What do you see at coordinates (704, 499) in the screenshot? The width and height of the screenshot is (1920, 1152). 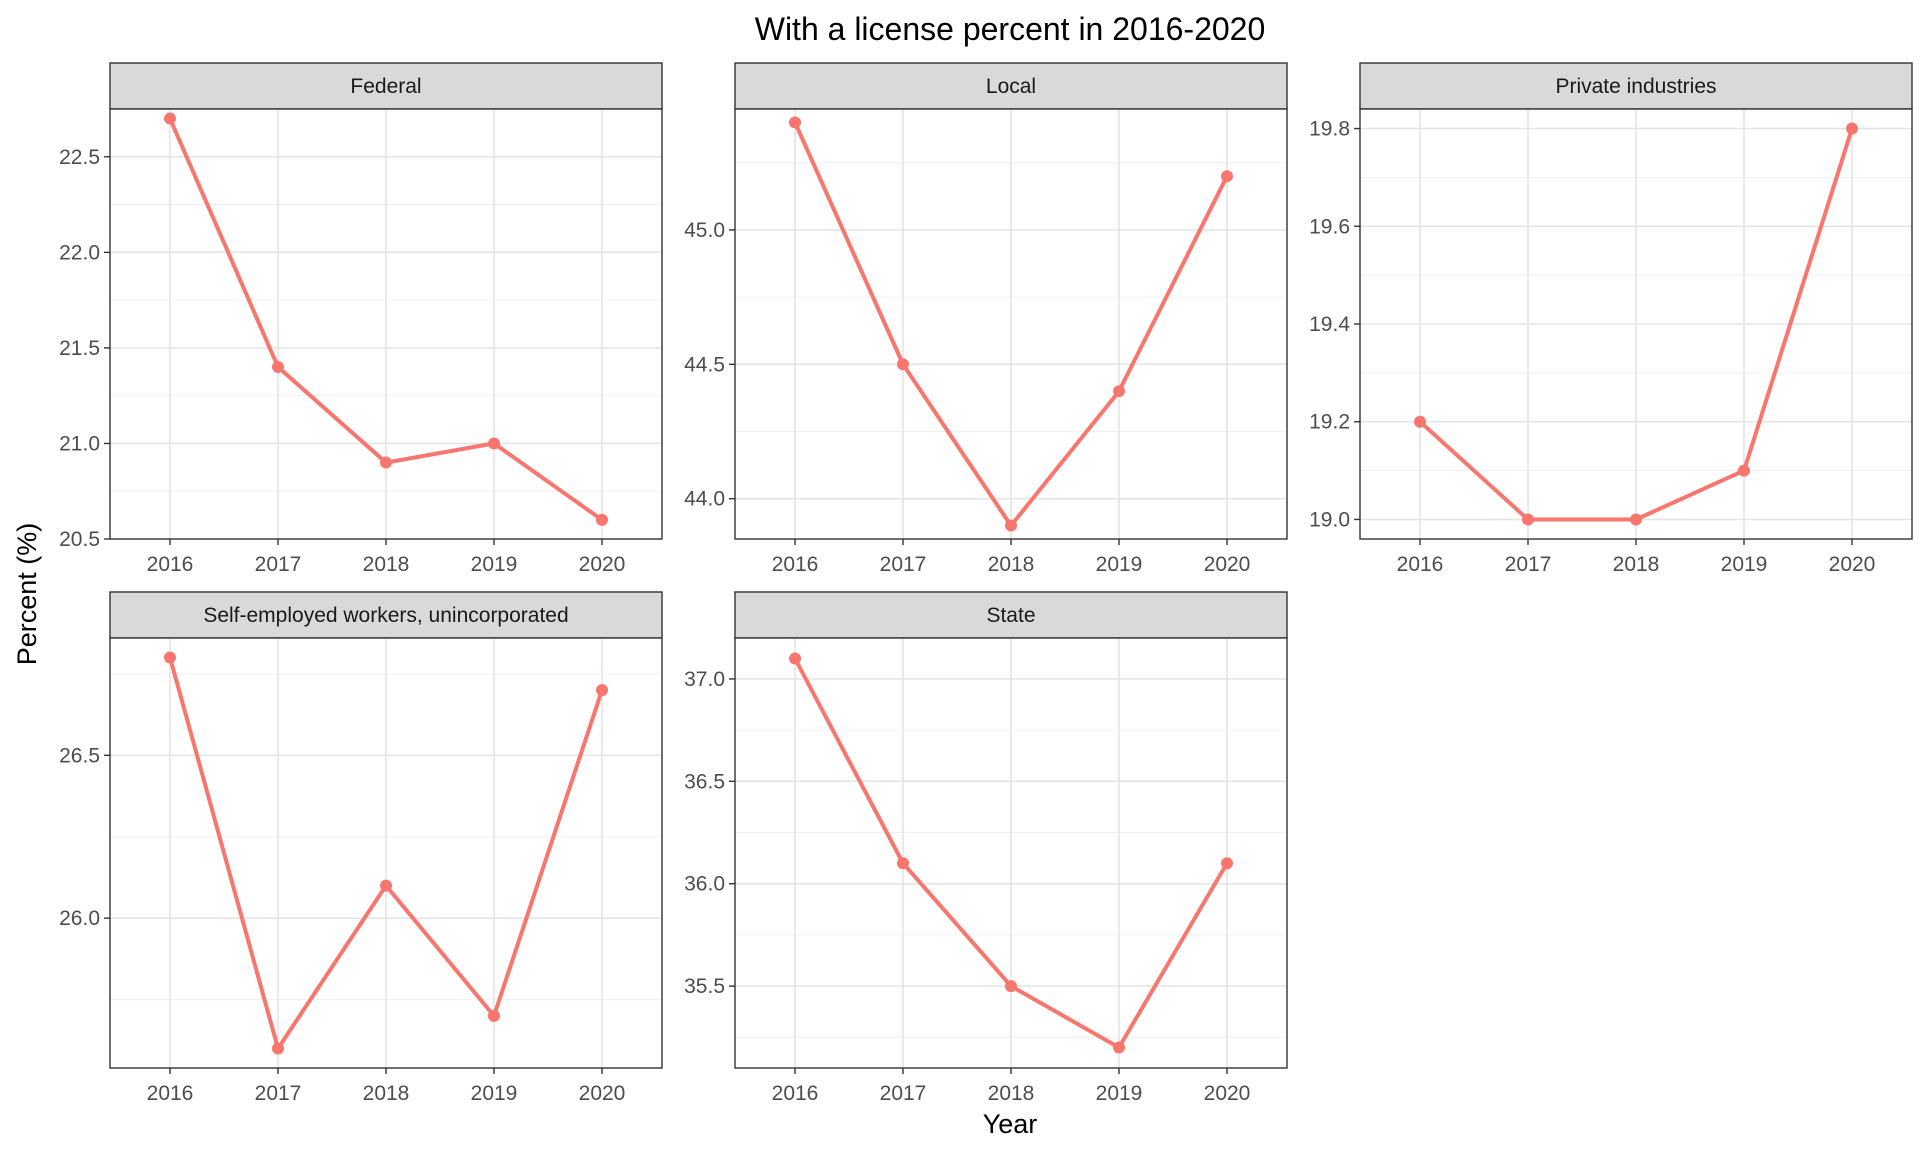 I see `y-tick-label: 44.0` at bounding box center [704, 499].